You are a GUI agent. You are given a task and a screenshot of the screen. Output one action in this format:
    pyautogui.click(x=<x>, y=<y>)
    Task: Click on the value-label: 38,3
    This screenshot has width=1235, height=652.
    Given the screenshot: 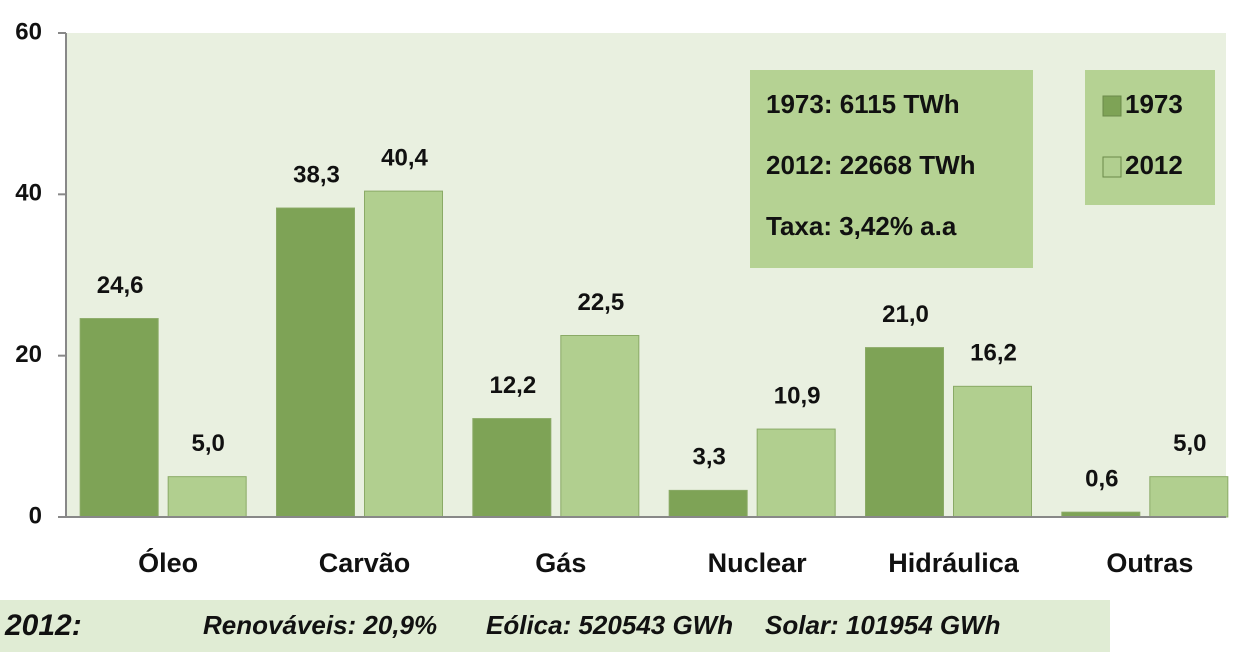 What is the action you would take?
    pyautogui.click(x=316, y=174)
    